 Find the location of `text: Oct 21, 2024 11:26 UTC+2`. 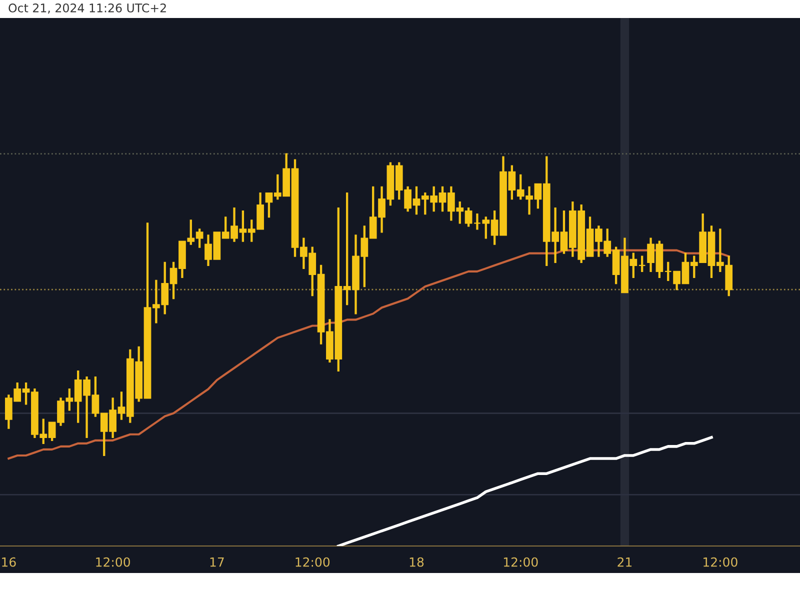

text: Oct 21, 2024 11:26 UTC+2 is located at coordinates (87, 8).